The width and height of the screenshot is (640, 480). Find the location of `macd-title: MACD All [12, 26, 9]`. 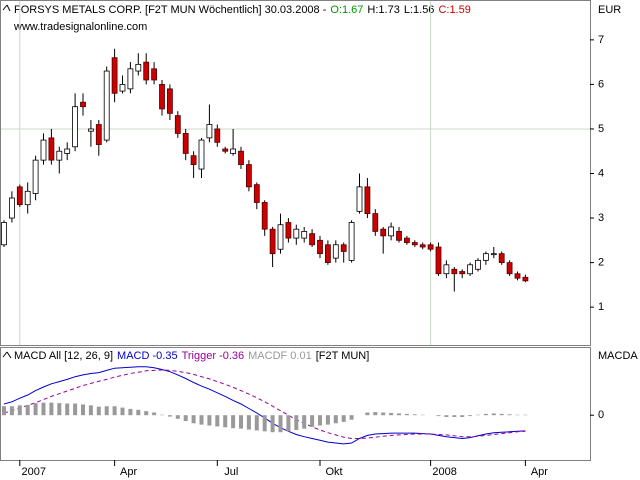

macd-title: MACD All [12, 26, 9] is located at coordinates (63, 356).